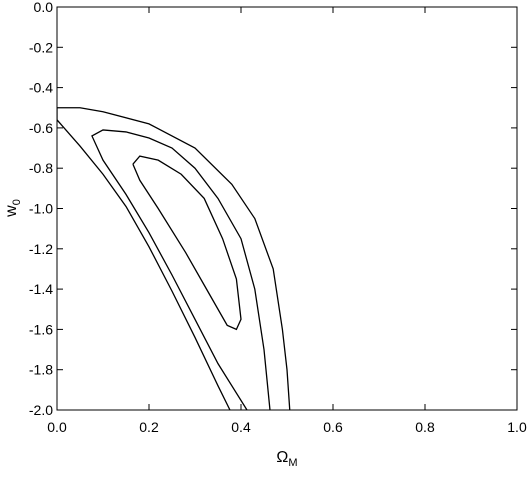 Image resolution: width=528 pixels, height=477 pixels. What do you see at coordinates (11, 211) in the screenshot?
I see `y-label-text: w` at bounding box center [11, 211].